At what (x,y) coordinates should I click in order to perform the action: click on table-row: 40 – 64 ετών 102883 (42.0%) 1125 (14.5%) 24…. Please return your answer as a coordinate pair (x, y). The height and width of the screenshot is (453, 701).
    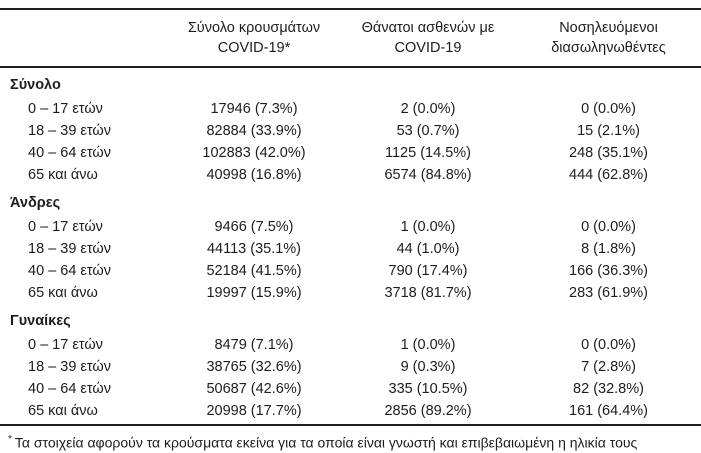
    Looking at the image, I should click on (350, 153).